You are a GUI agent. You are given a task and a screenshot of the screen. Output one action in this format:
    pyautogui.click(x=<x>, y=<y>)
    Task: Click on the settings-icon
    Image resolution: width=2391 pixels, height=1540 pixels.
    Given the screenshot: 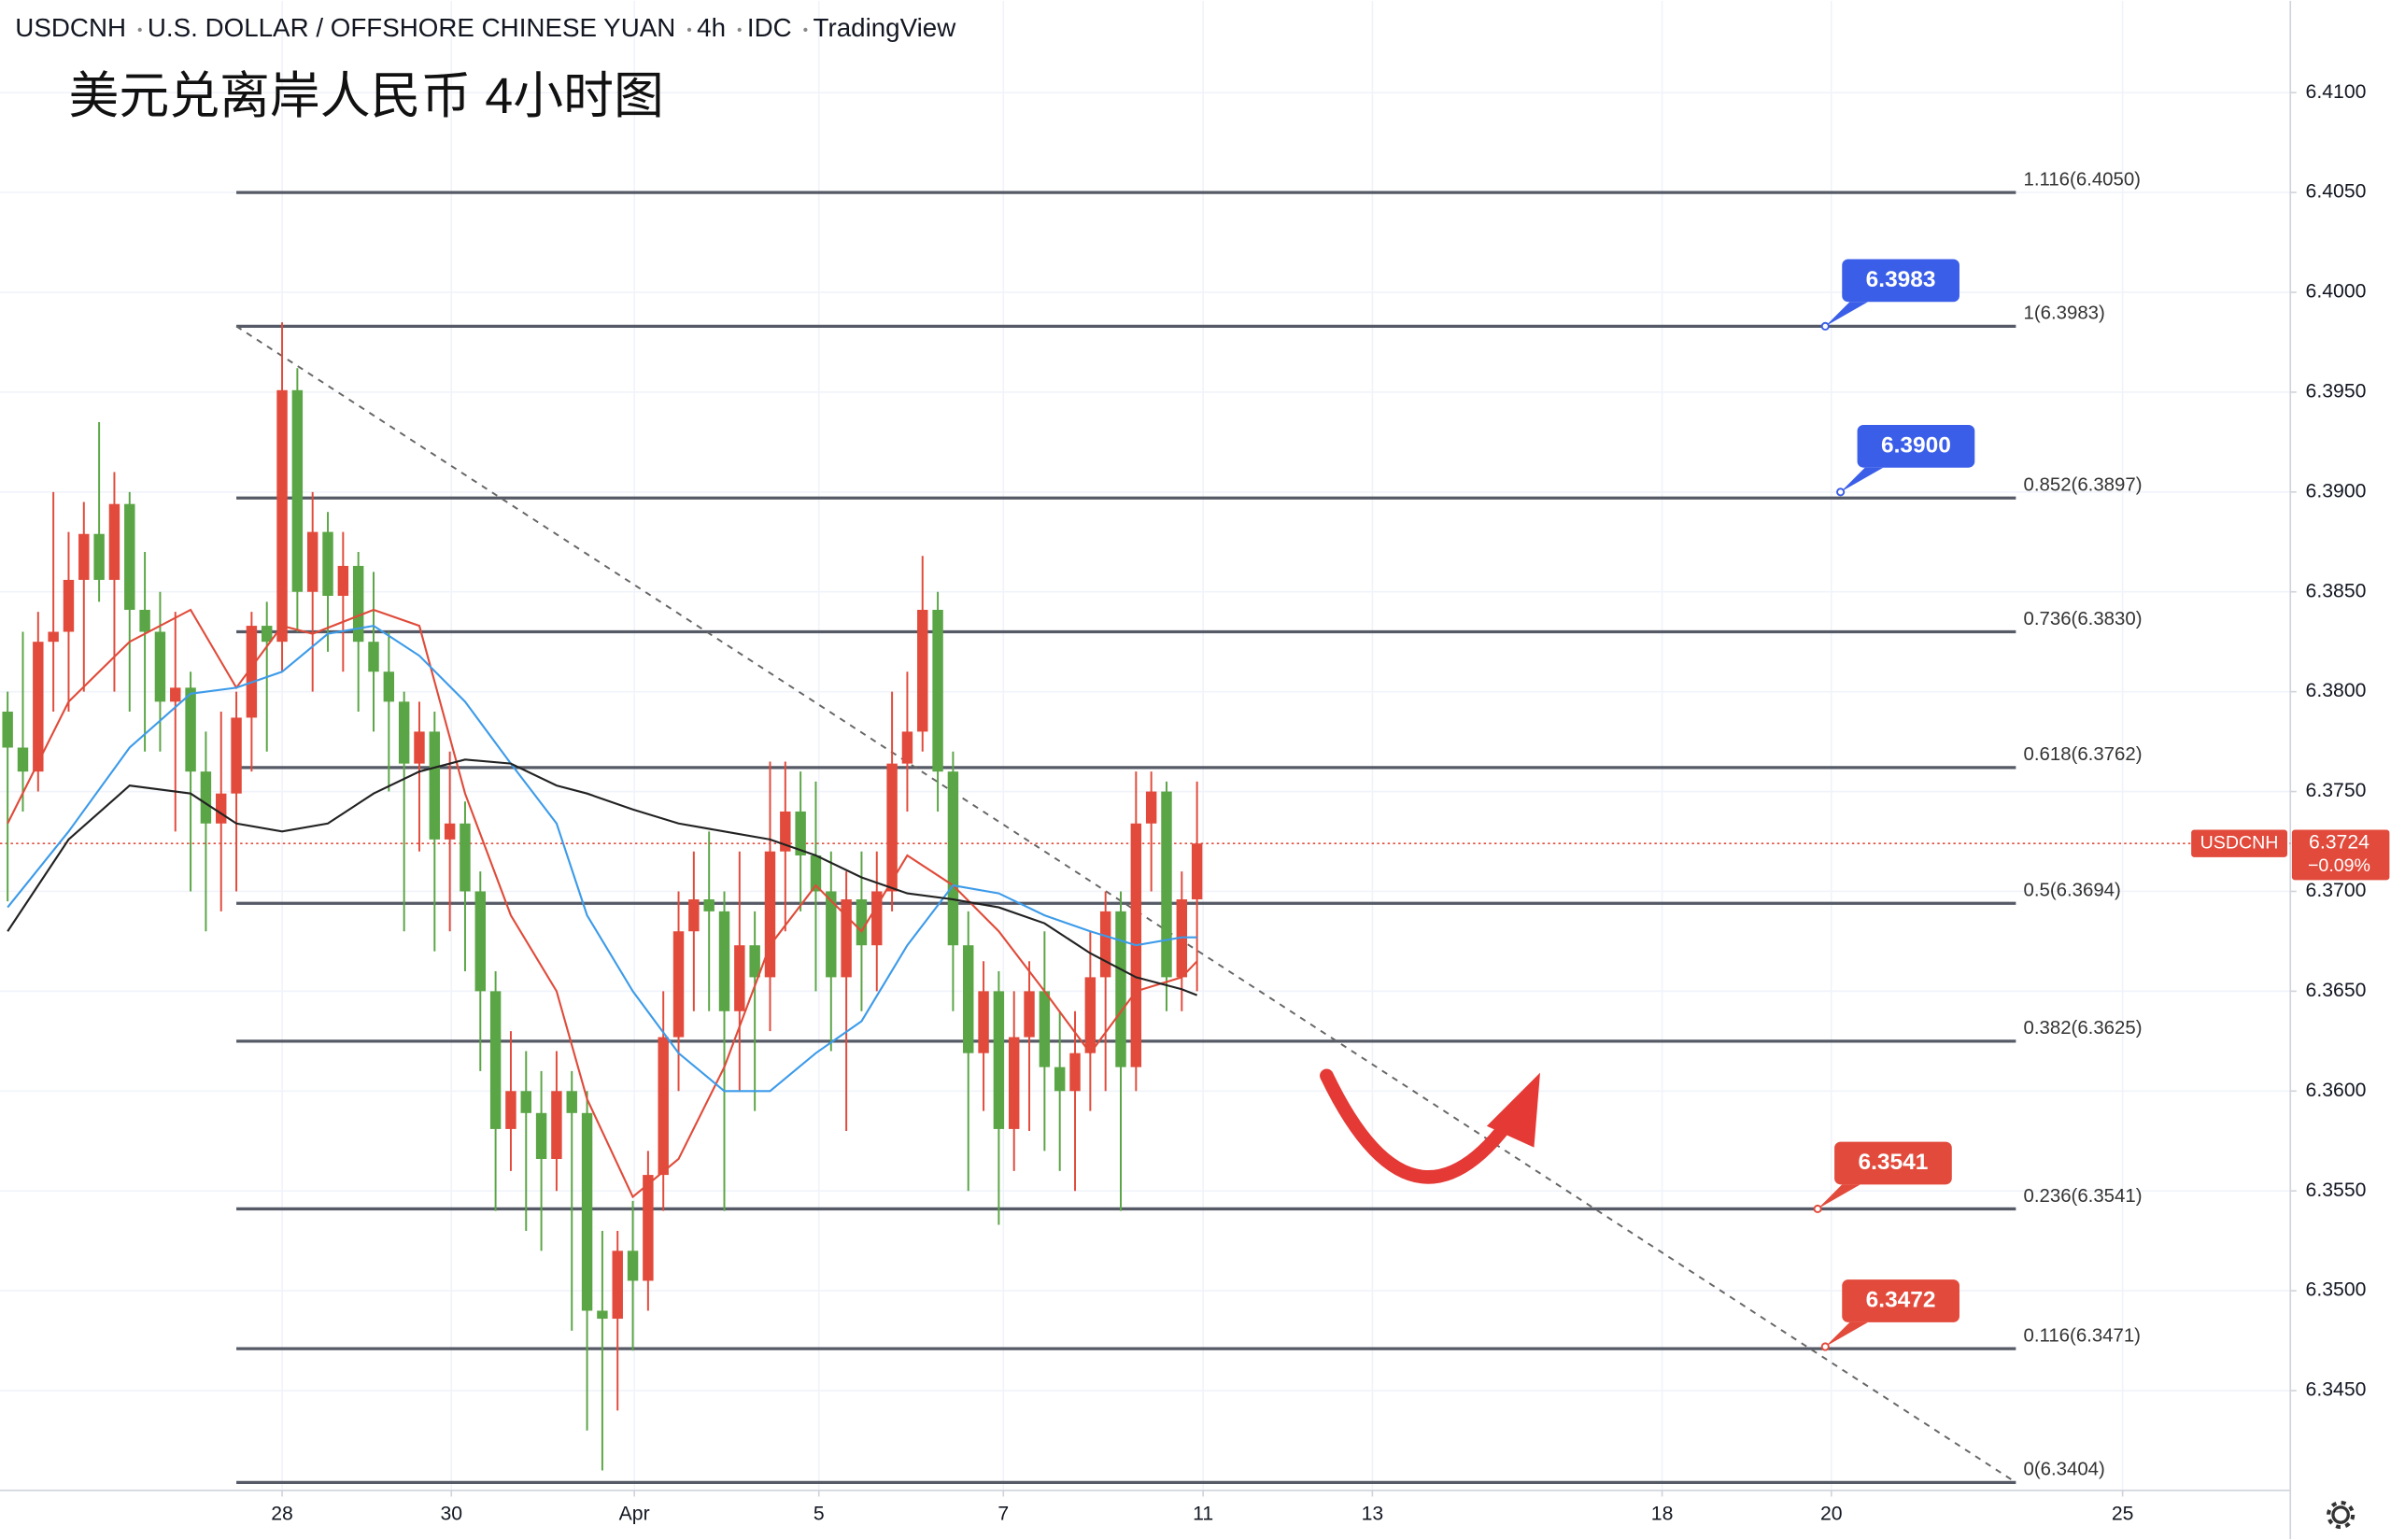 What is the action you would take?
    pyautogui.click(x=2342, y=1515)
    